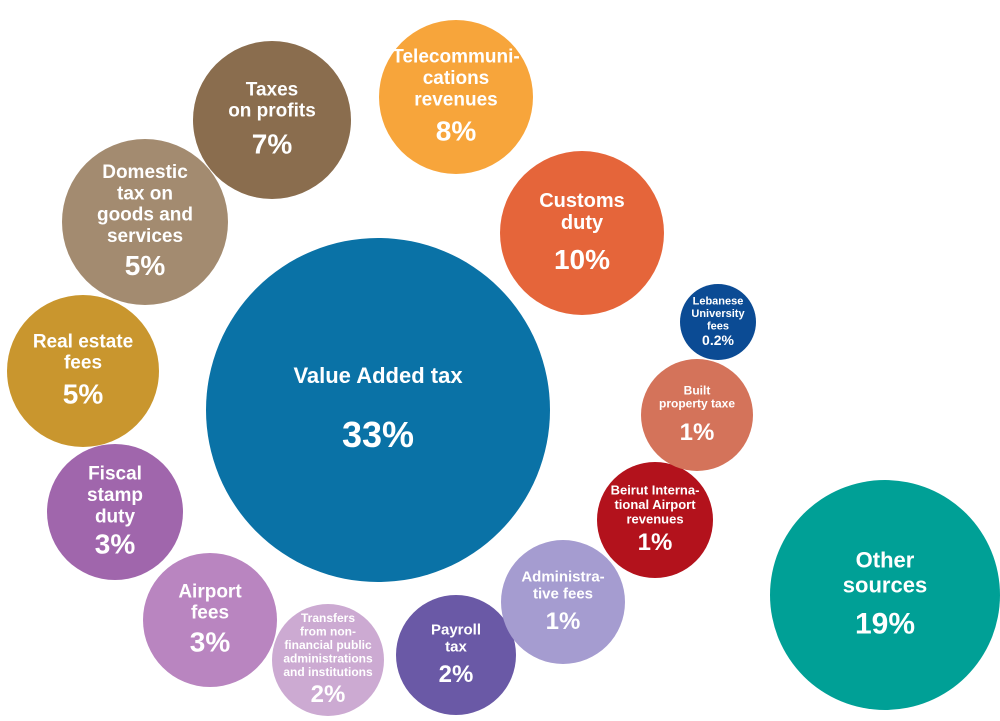 Image resolution: width=1000 pixels, height=721 pixels. Describe the element at coordinates (145, 193) in the screenshot. I see `label-line: tax on` at that location.